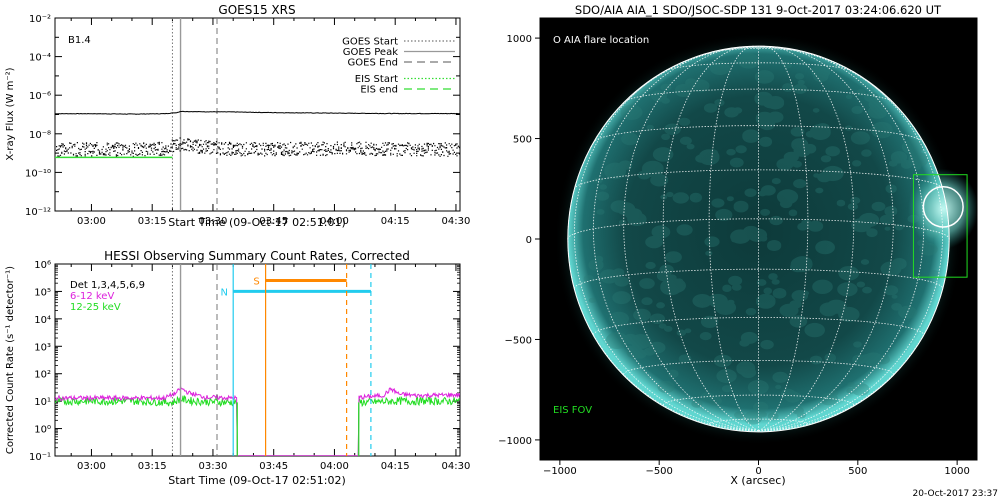 This screenshot has width=1000, height=504. What do you see at coordinates (42, 402) in the screenshot?
I see `hessi-y-tick-label: 10¹` at bounding box center [42, 402].